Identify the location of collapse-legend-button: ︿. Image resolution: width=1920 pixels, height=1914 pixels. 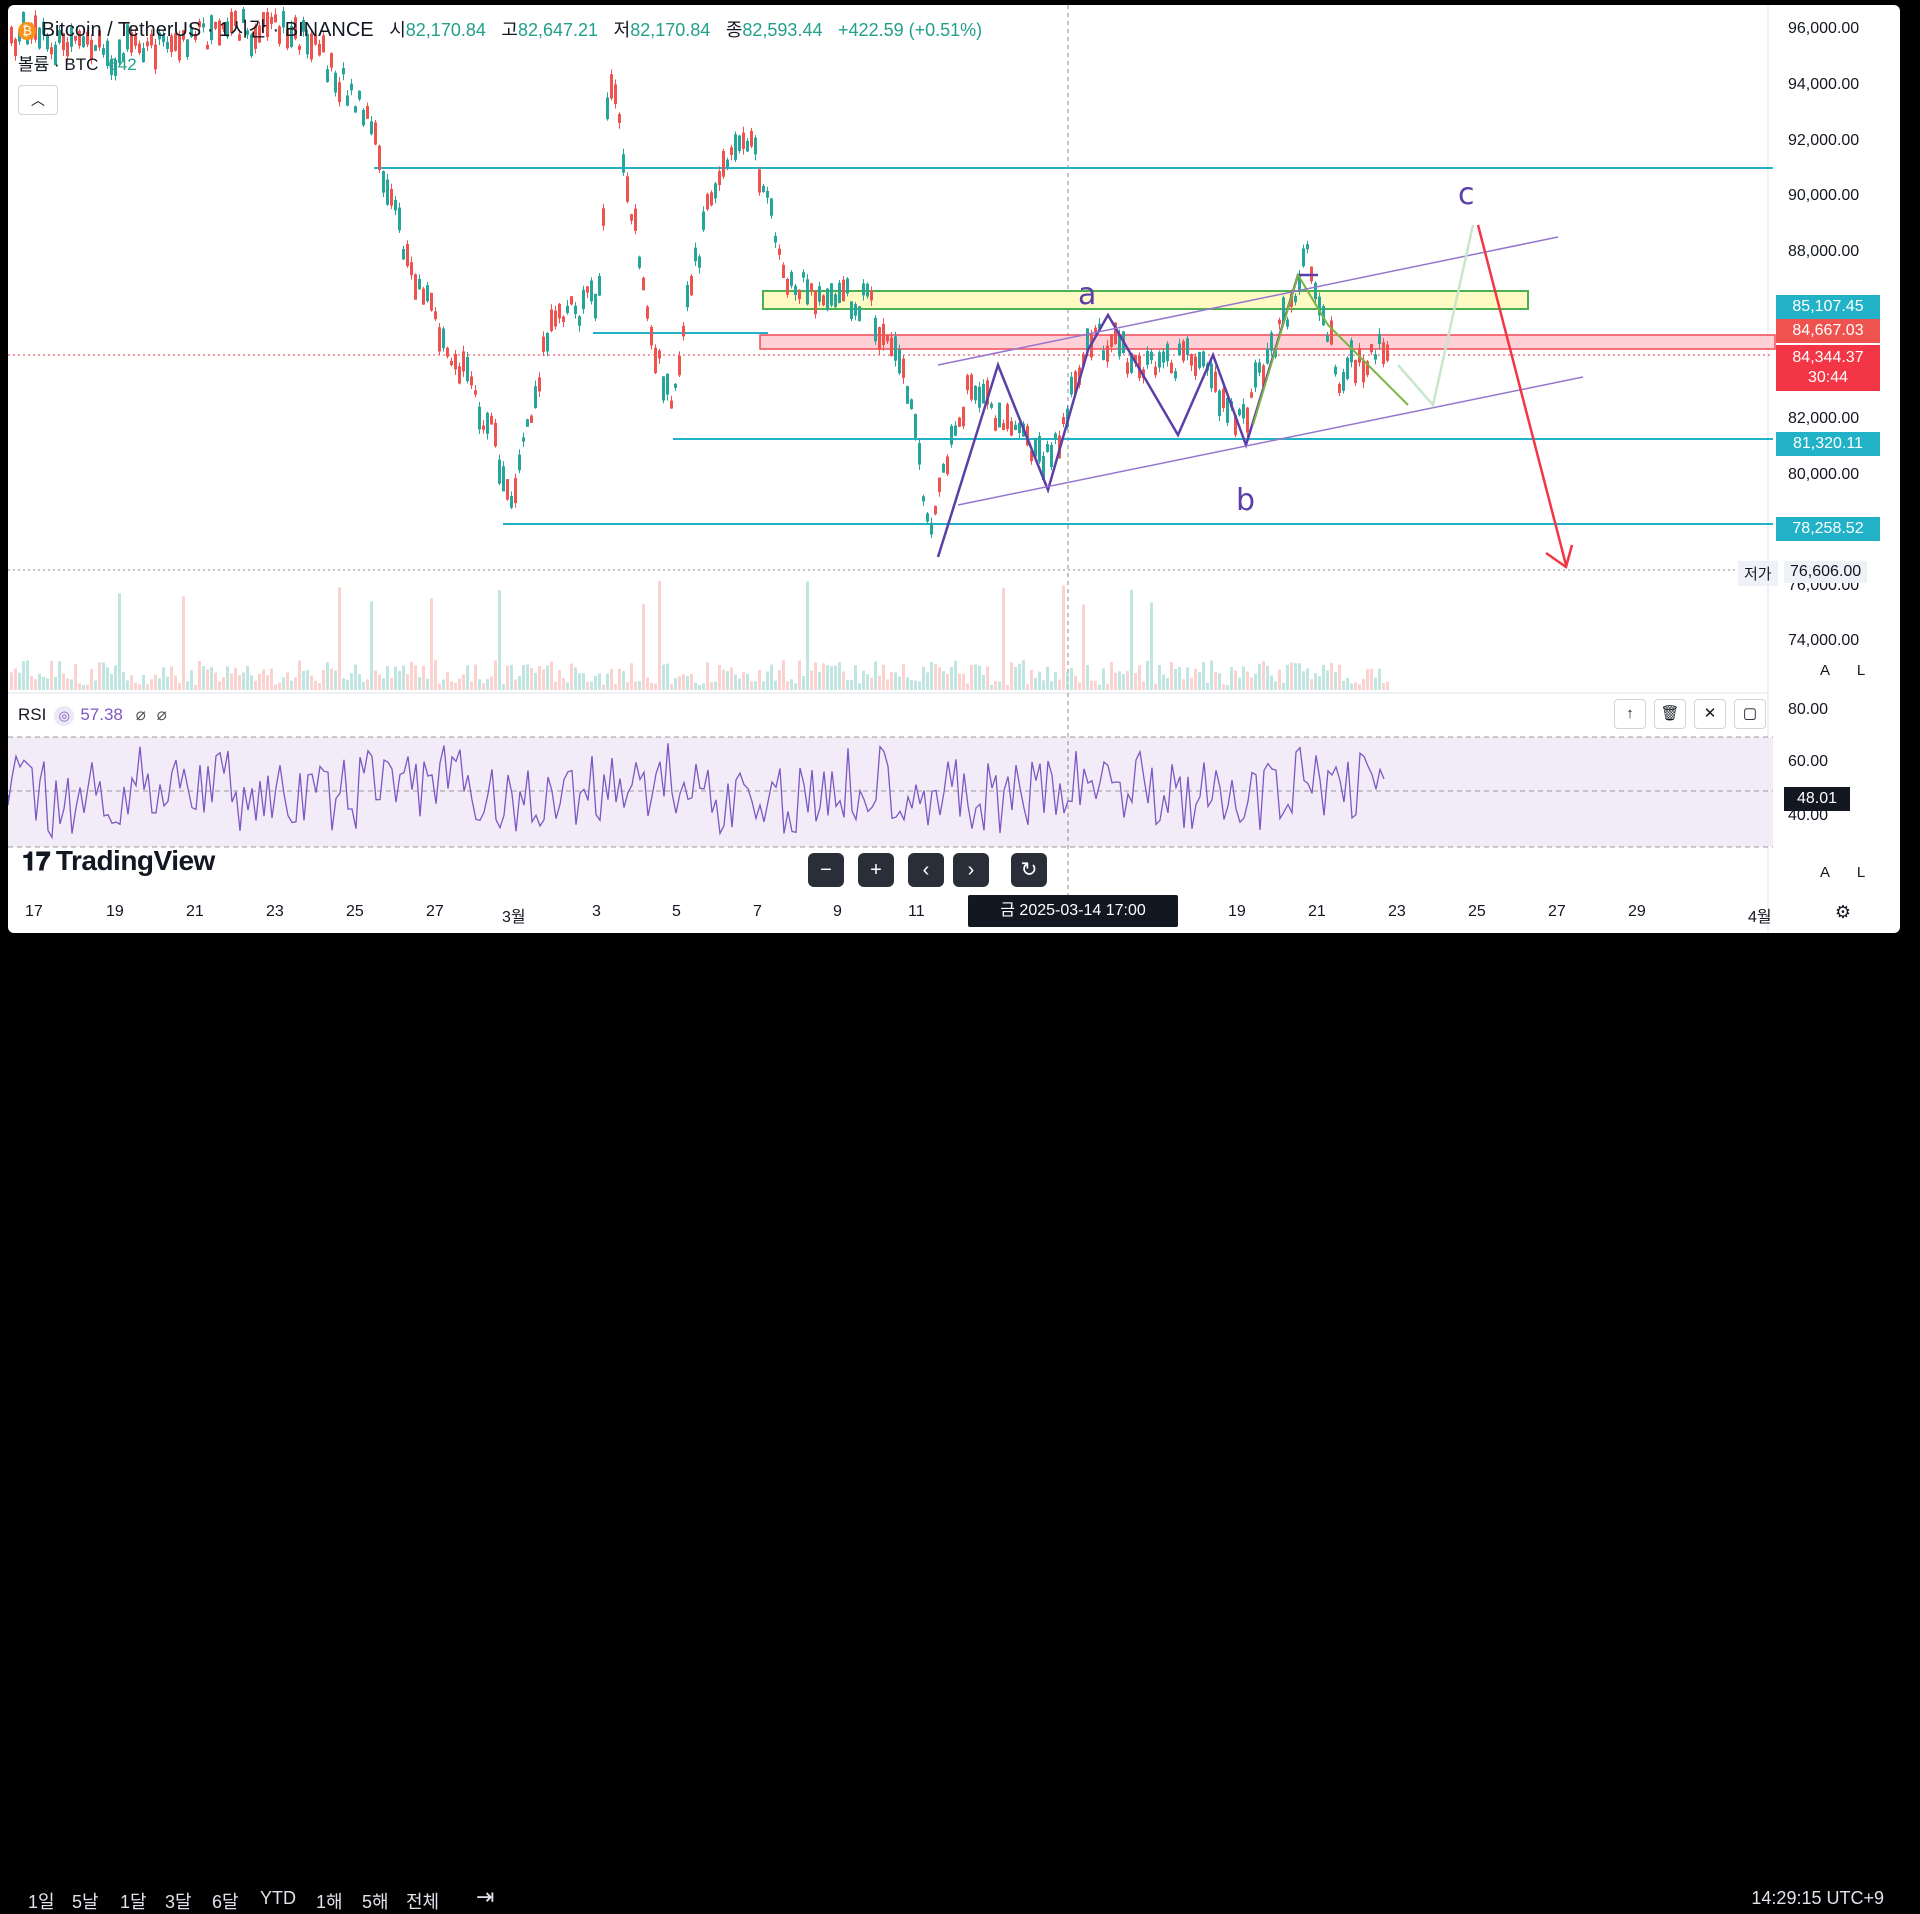
(38, 100).